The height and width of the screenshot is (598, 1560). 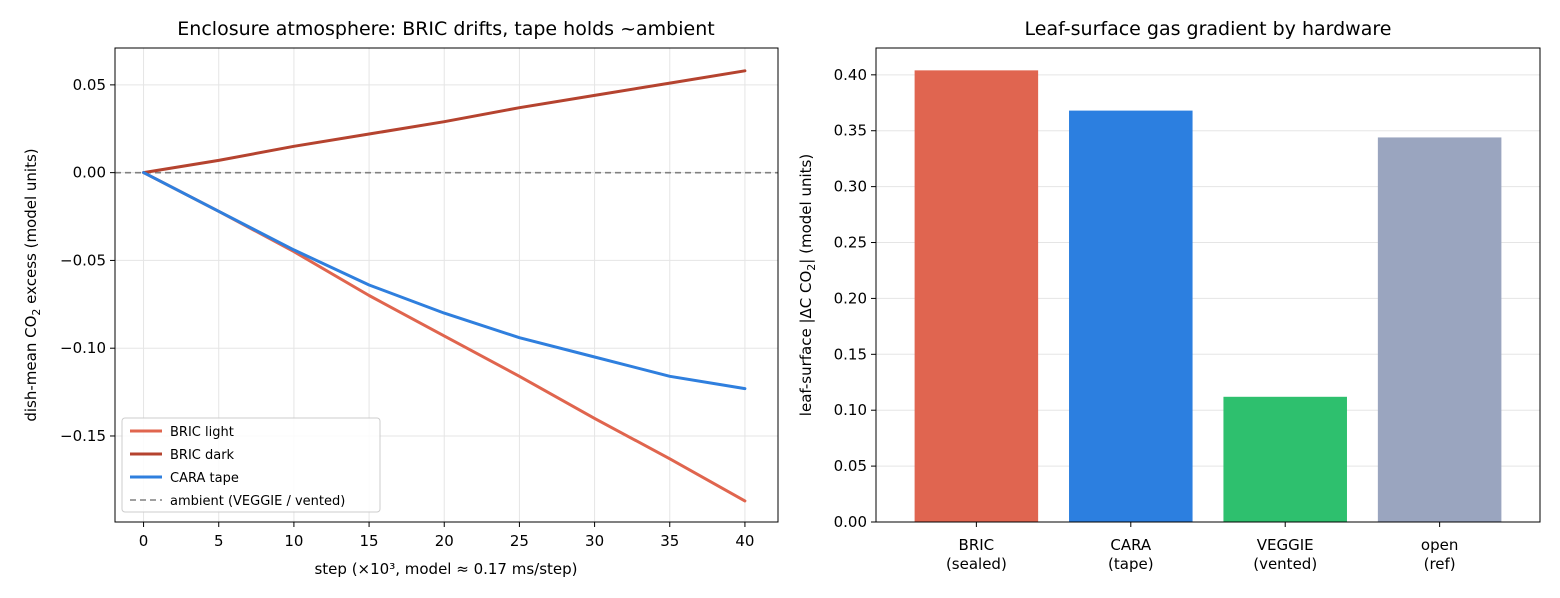 What do you see at coordinates (1439, 554) in the screenshot?
I see `x-tick-label: open (ref)` at bounding box center [1439, 554].